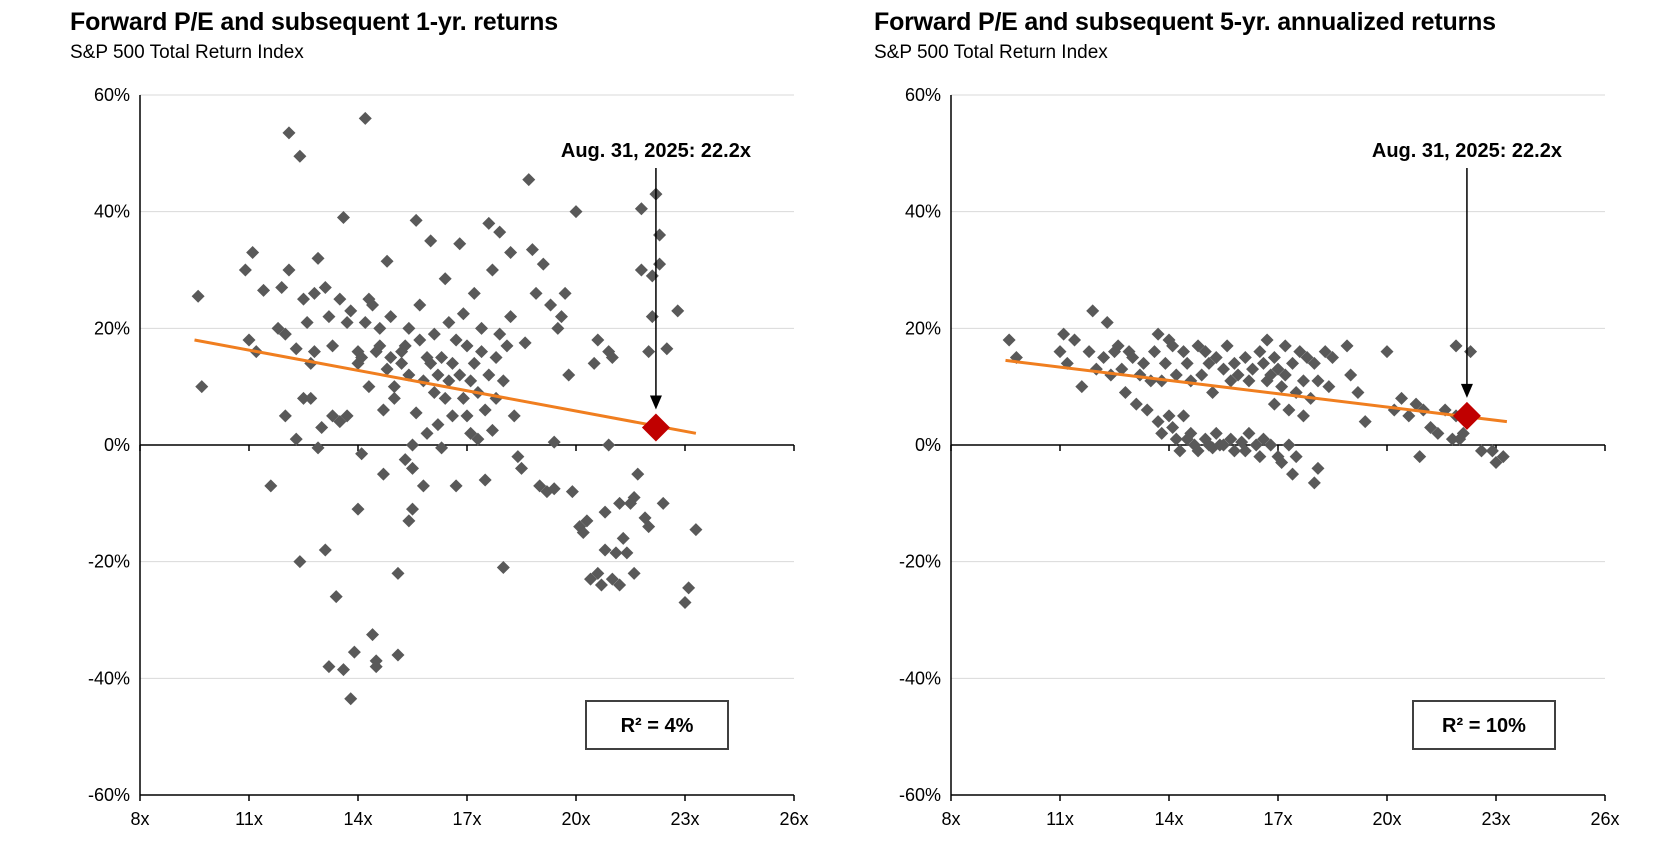 The width and height of the screenshot is (1668, 852). Describe the element at coordinates (314, 22) in the screenshot. I see `chart-title: Forward P/E and subsequent 1-yr. returns` at that location.